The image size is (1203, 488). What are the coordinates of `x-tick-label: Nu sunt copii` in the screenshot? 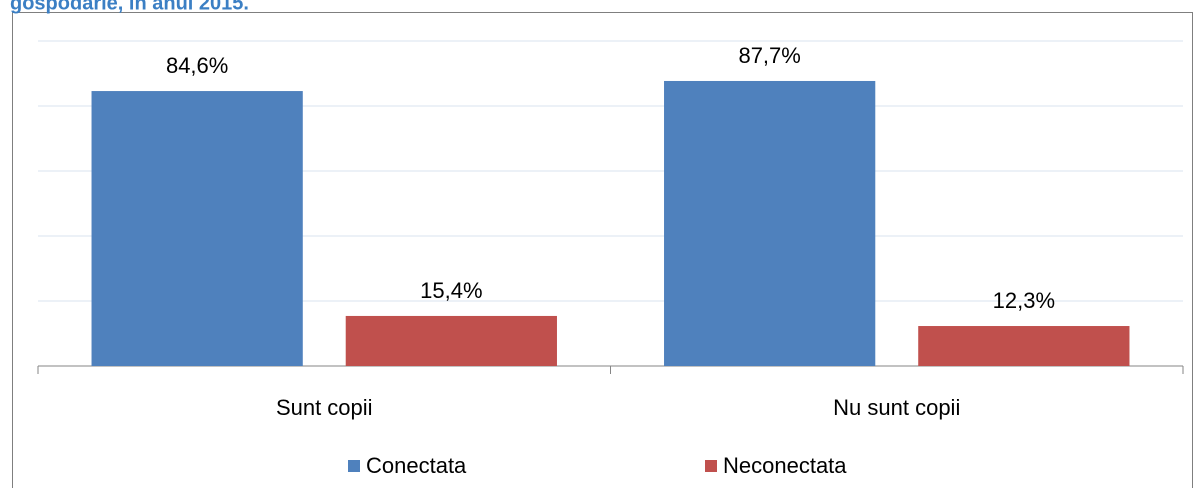 It's located at (896, 407).